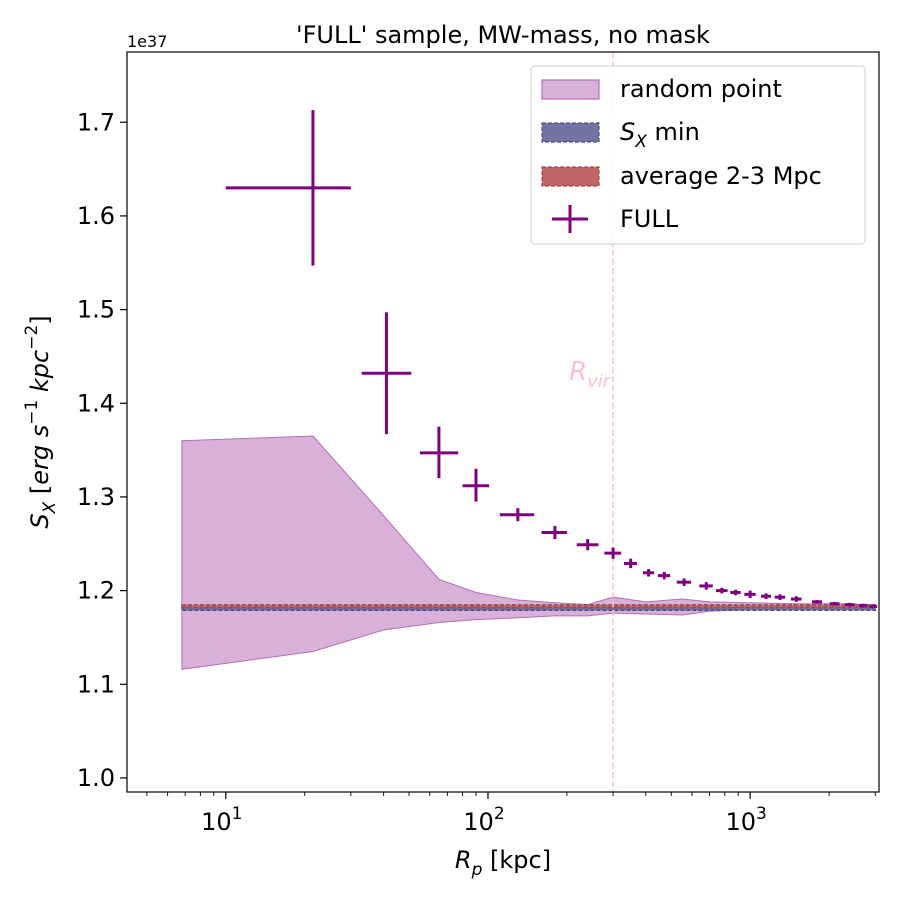  I want to click on legend-item-avg: average 2-3 Mpc, so click(681, 176).